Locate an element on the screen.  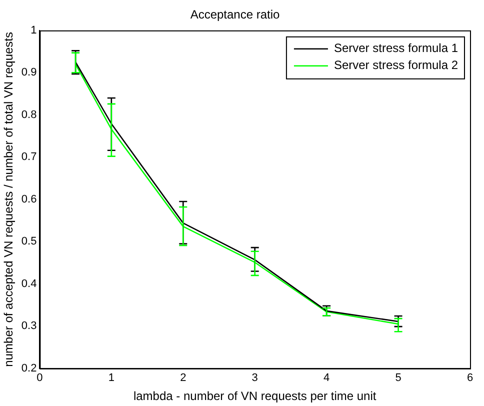
x-tick-label: 2 is located at coordinates (183, 378).